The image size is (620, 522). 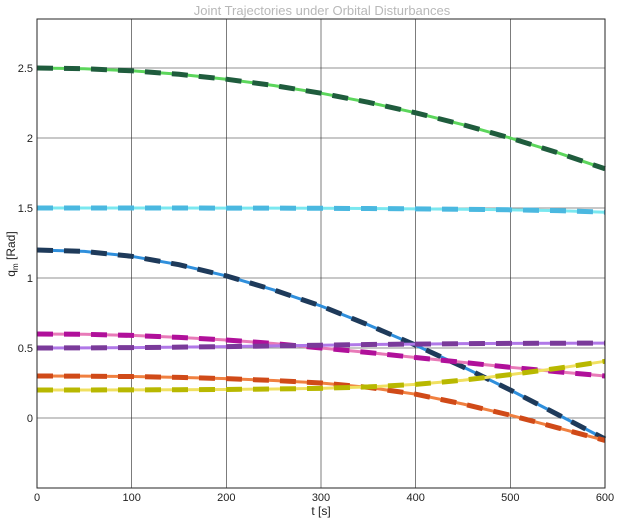 What do you see at coordinates (320, 511) in the screenshot?
I see `x-axis-label: t [s]` at bounding box center [320, 511].